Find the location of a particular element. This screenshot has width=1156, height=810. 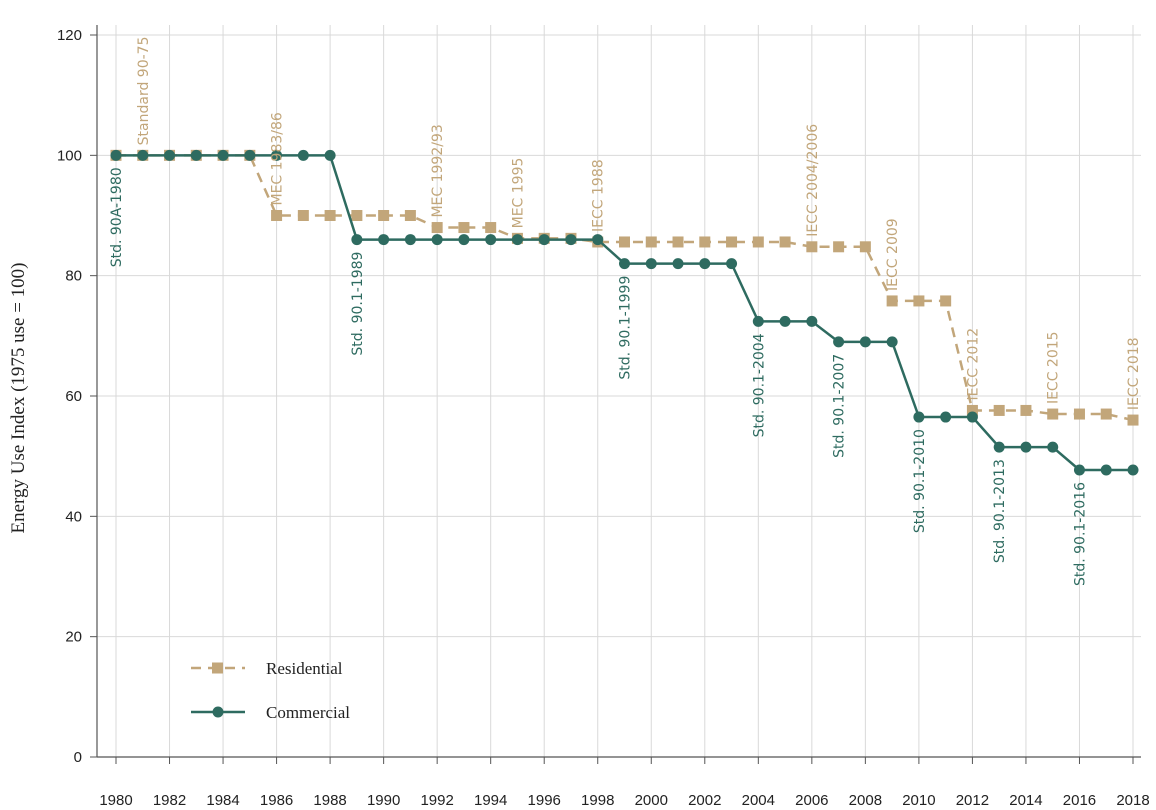

annotation-residential: Standard 90-75 is located at coordinates (144, 91).